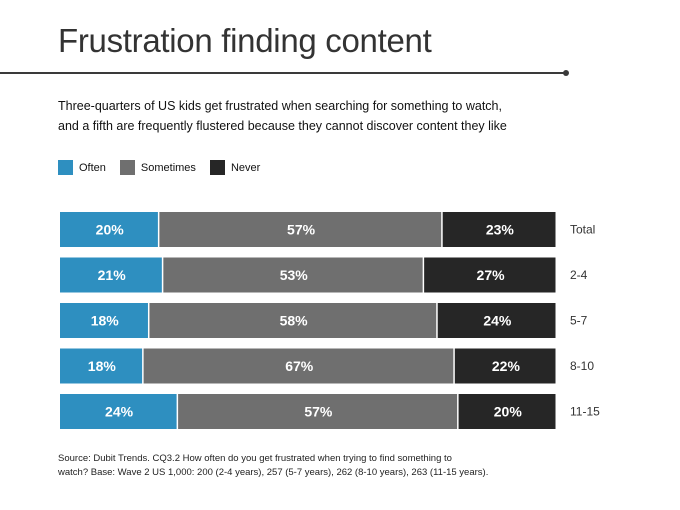 This screenshot has width=680, height=510. Describe the element at coordinates (217, 167) in the screenshot. I see `legend-swatch-never` at that location.